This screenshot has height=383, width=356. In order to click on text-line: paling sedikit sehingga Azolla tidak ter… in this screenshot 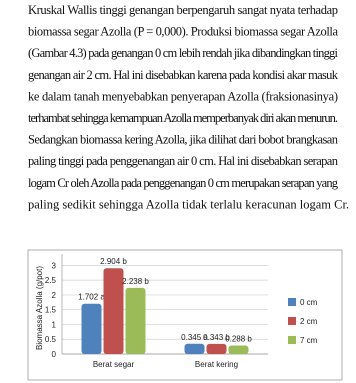, I will do `click(188, 204)`.